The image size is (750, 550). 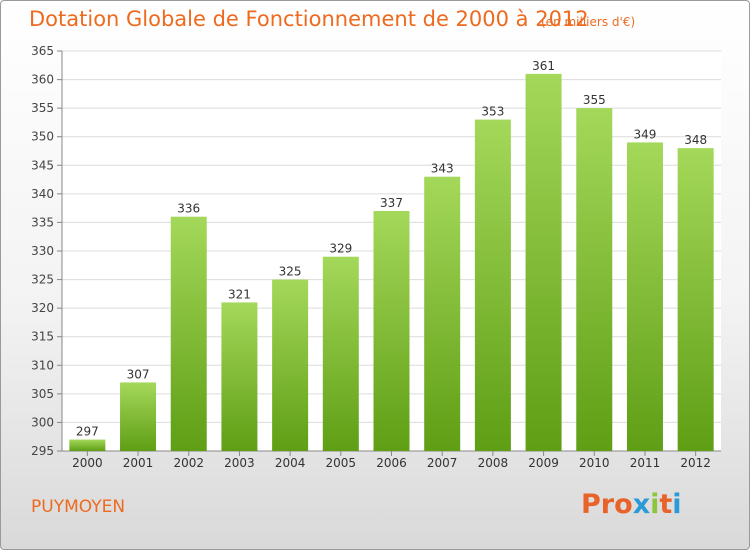 I want to click on bar-value-label: 355, so click(x=594, y=100).